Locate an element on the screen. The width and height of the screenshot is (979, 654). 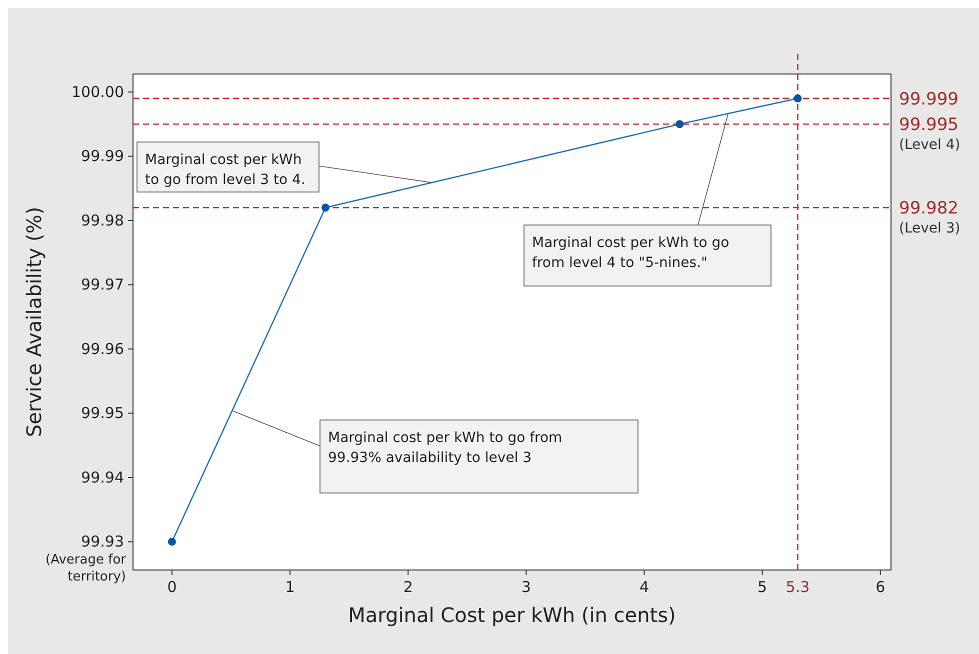
x-tick-label: 1 is located at coordinates (290, 587).